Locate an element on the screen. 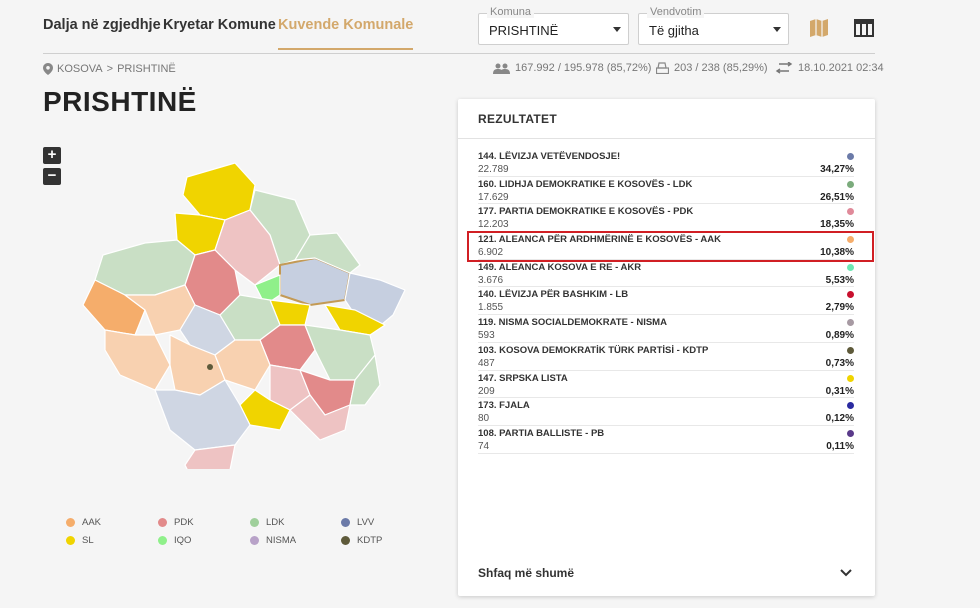 Image resolution: width=980 pixels, height=608 pixels. result-row: 144. LËVIZJA VETËVENDOSJE! 22.789 34,27% is located at coordinates (666, 163).